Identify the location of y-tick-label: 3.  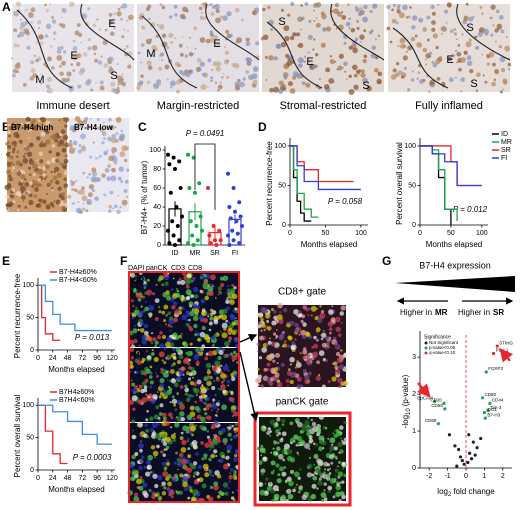
(414, 357).